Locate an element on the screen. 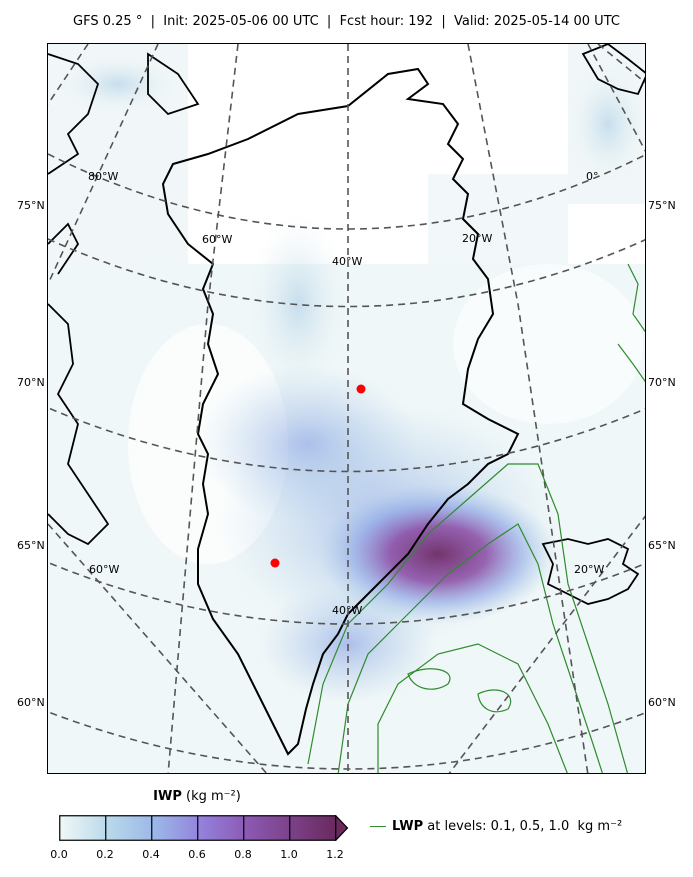  legend-variable: LWP is located at coordinates (408, 826).